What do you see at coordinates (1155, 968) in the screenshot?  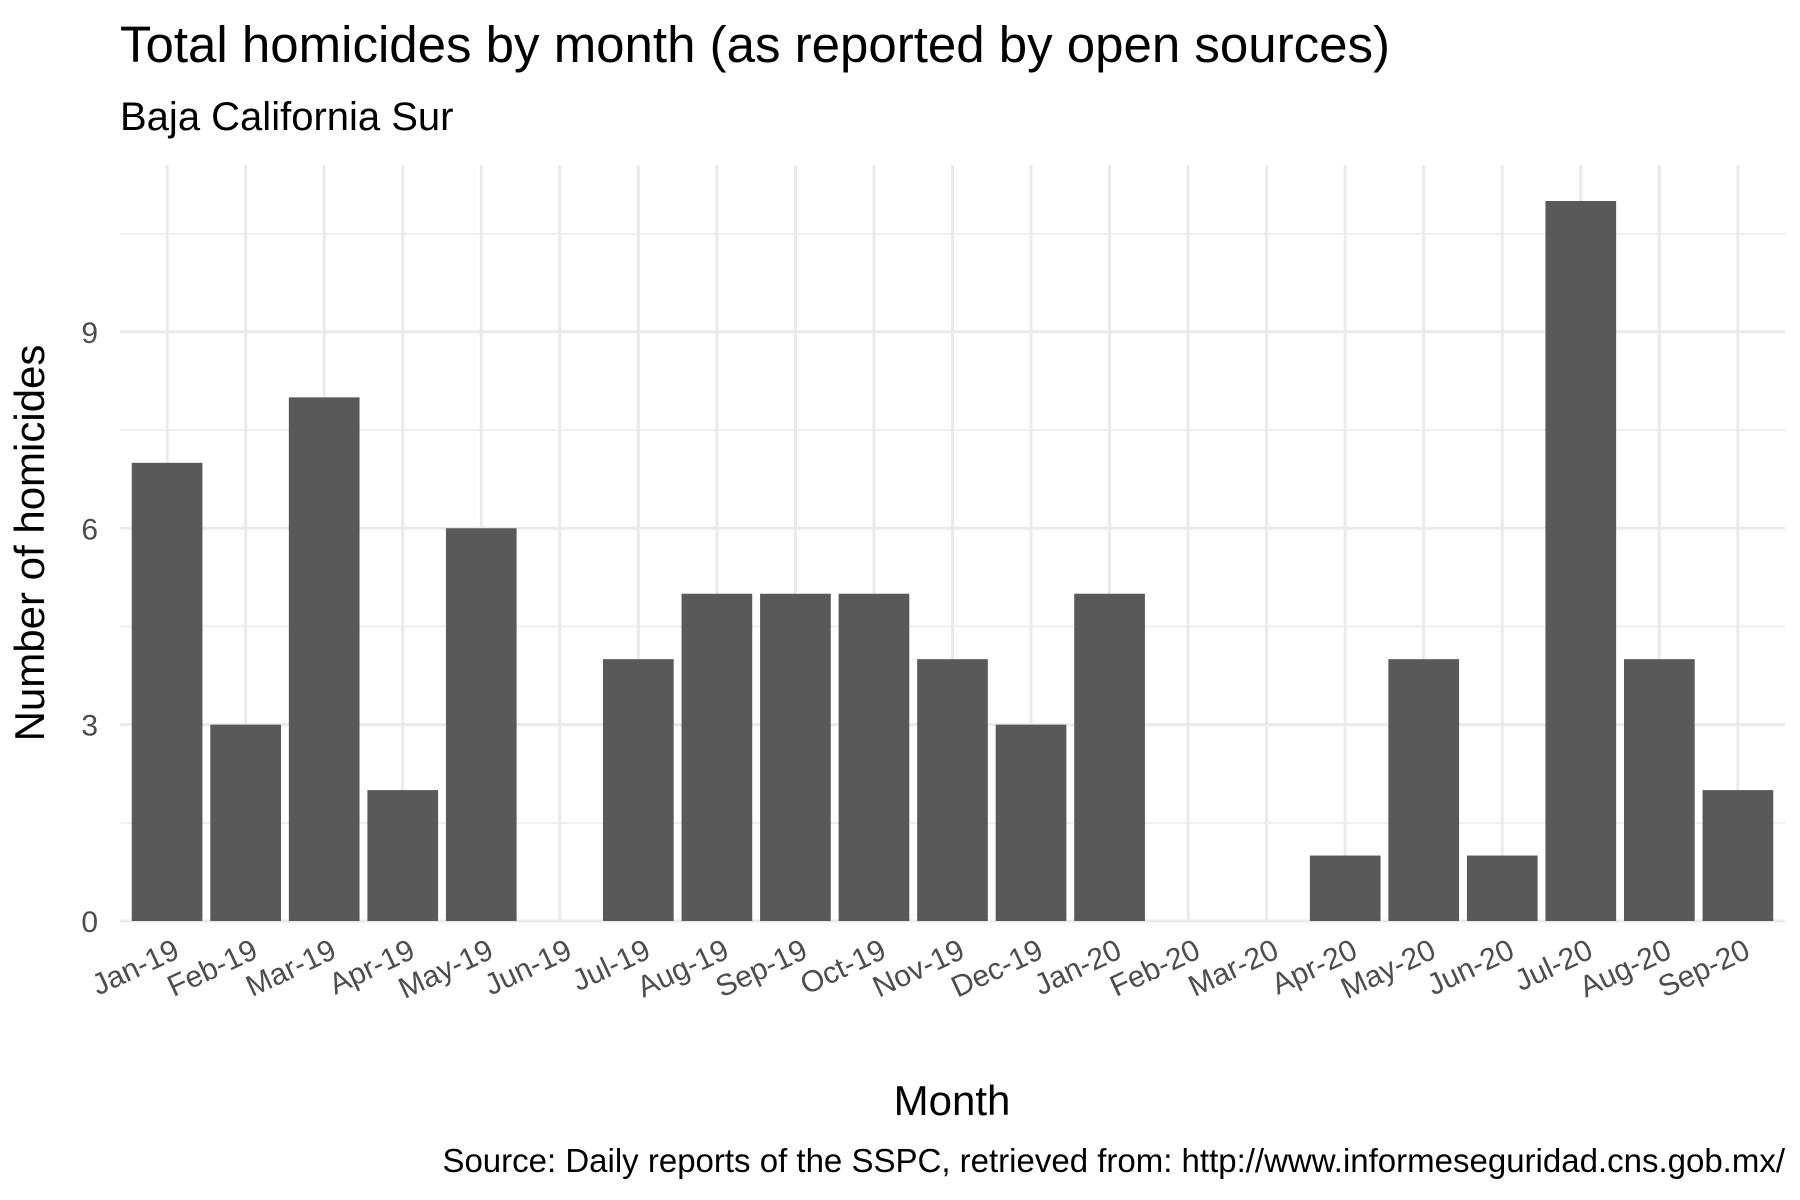 I see `x-tick-label: Feb-20` at bounding box center [1155, 968].